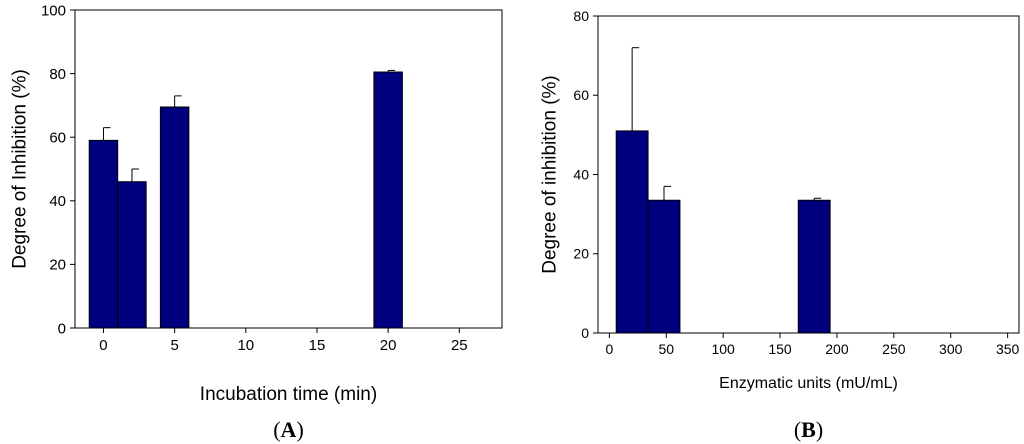  I want to click on y-tick-label-b-1: 20, so click(581, 254).